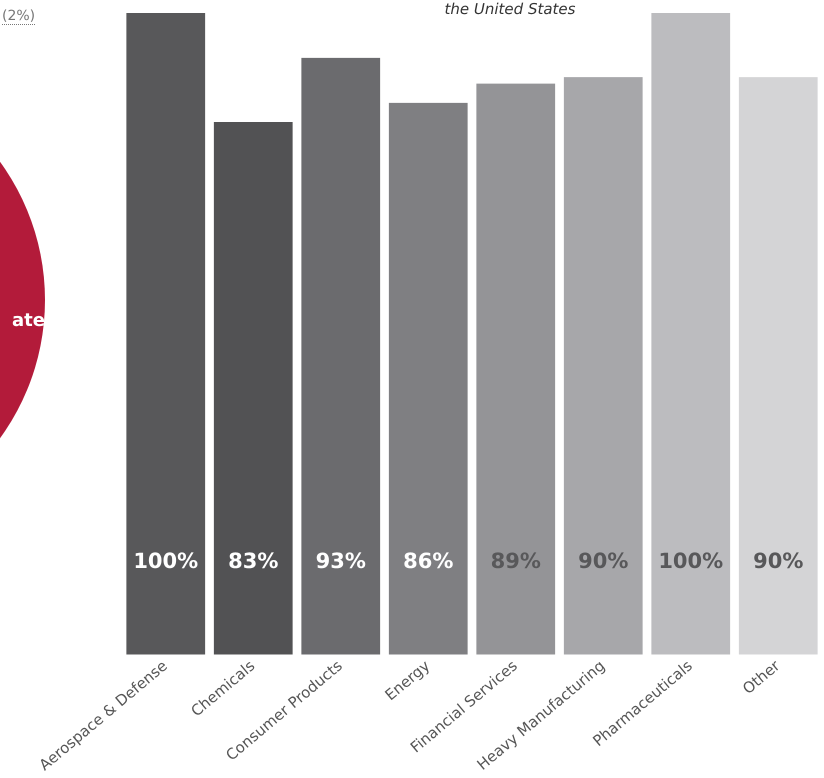 The width and height of the screenshot is (824, 778). I want to click on data-label: 93%, so click(341, 560).